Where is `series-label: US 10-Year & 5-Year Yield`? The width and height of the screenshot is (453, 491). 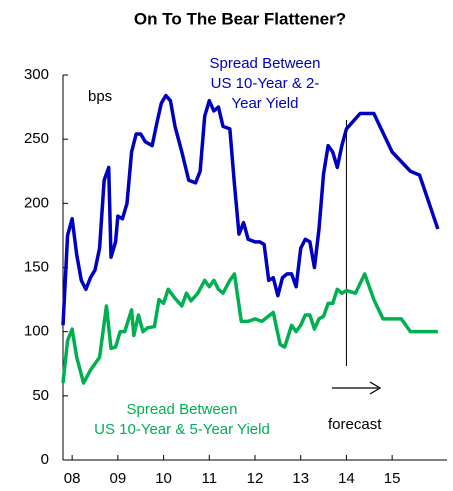
series-label: US 10-Year & 5-Year Yield is located at coordinates (182, 429).